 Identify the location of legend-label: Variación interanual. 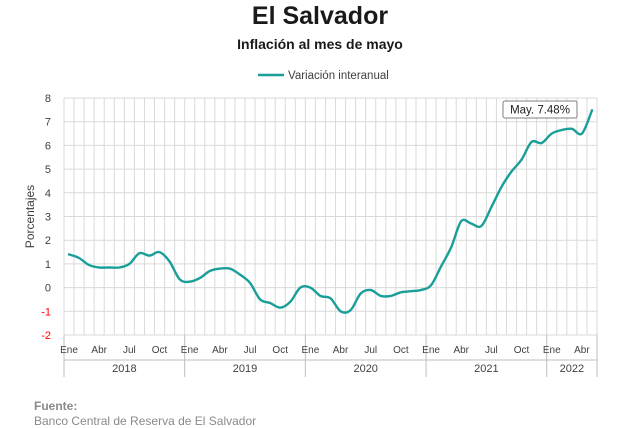
(338, 76).